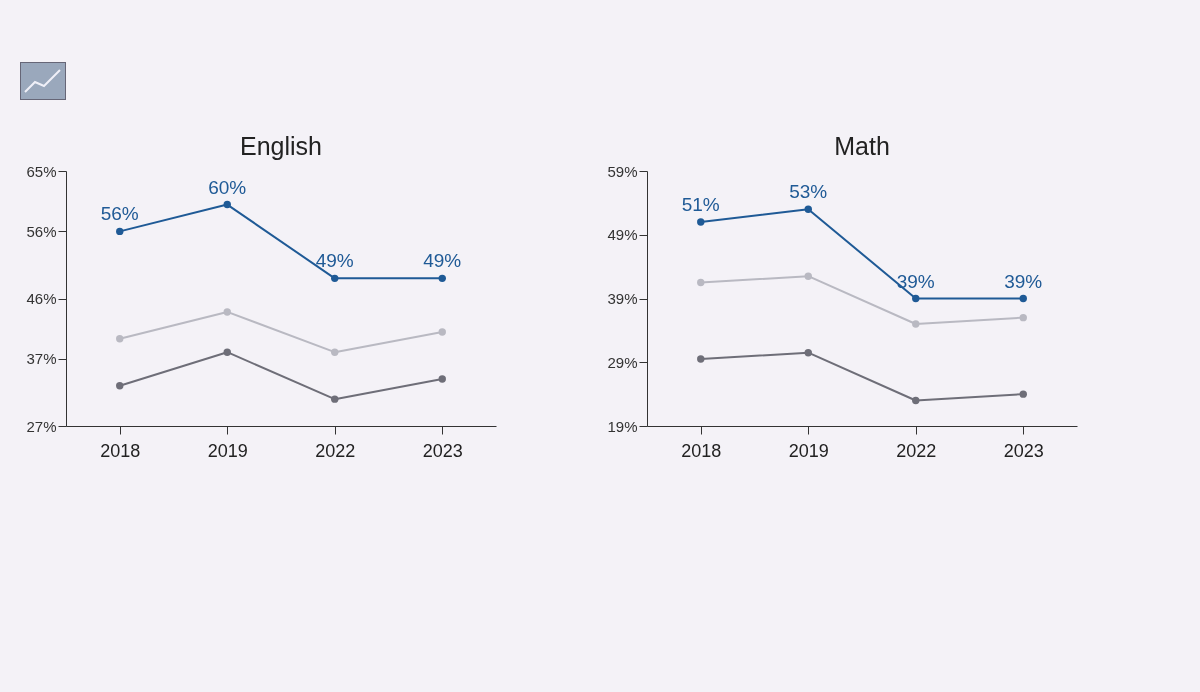 The image size is (1200, 692). Describe the element at coordinates (119, 214) in the screenshot. I see `data-label: 56%` at that location.